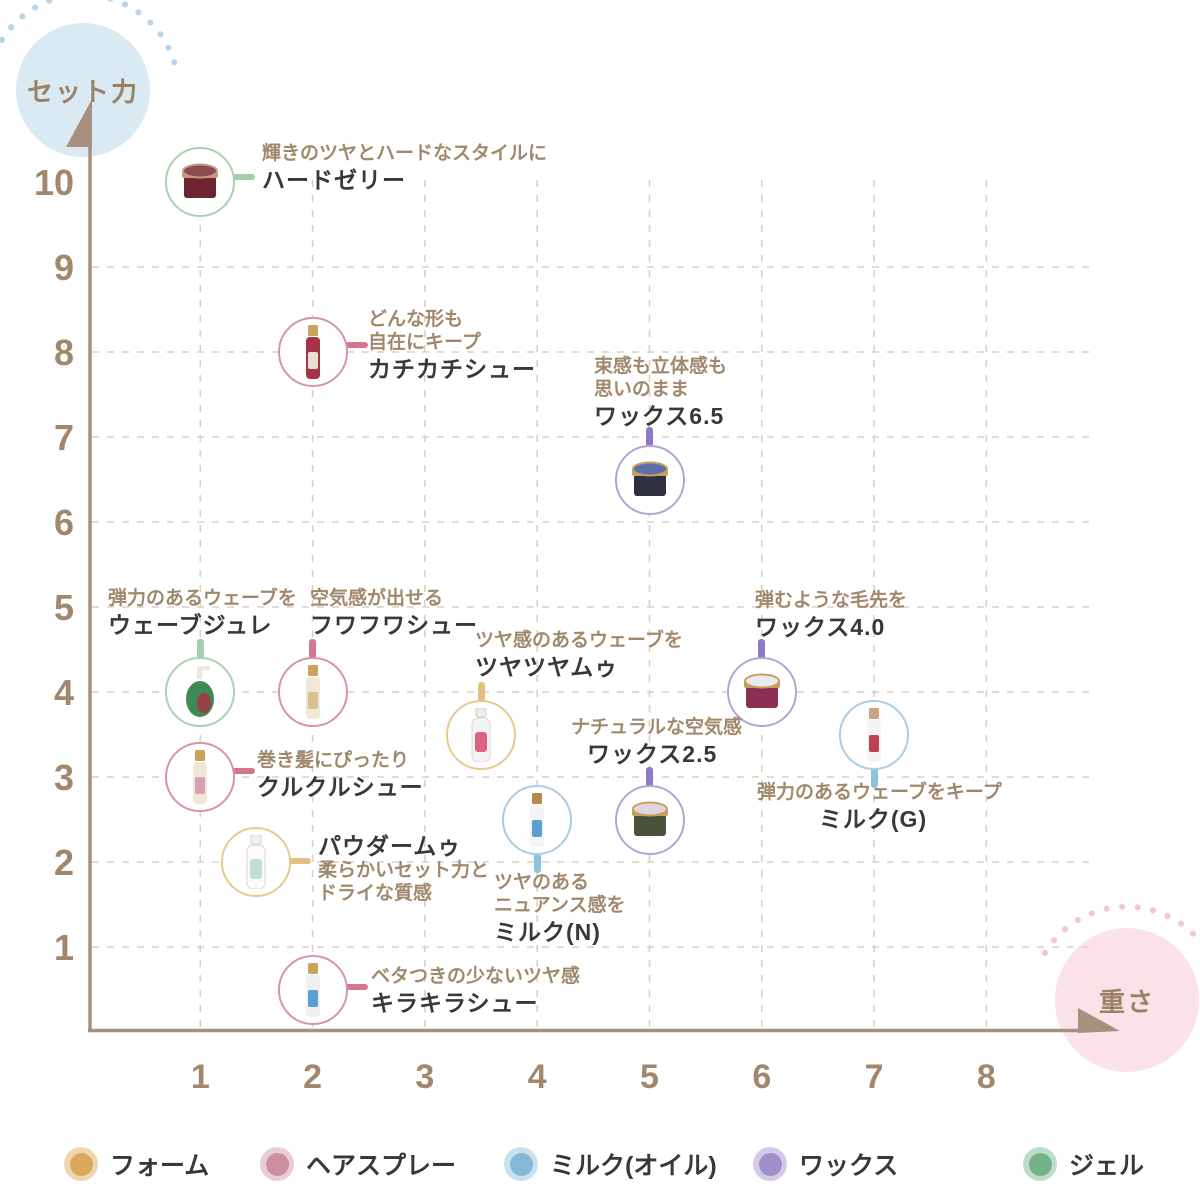 Image resolution: width=1200 pixels, height=1200 pixels. What do you see at coordinates (660, 392) in the screenshot?
I see `product-label: 束感も立体感も 思いのまま ワックス6.5` at bounding box center [660, 392].